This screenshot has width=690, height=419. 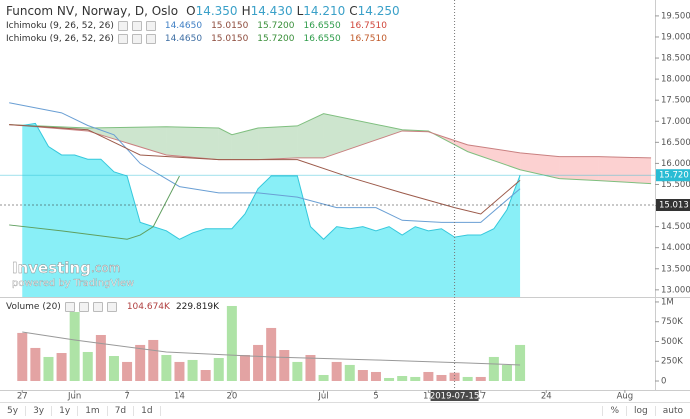 I want to click on ohlc-key: H, so click(x=246, y=11).